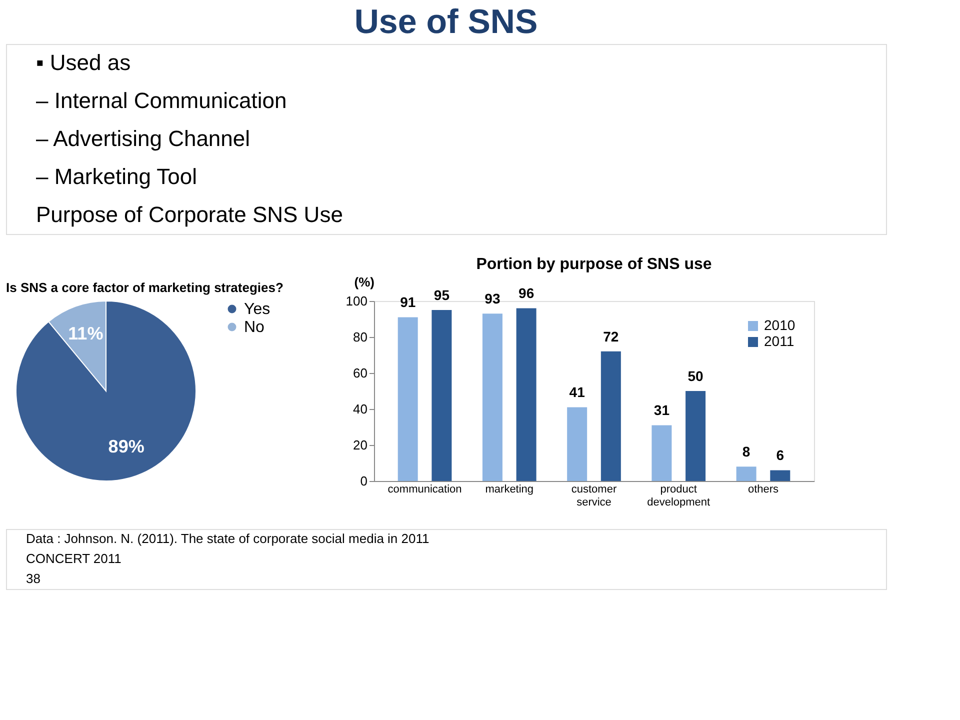 The width and height of the screenshot is (960, 720). What do you see at coordinates (509, 490) in the screenshot?
I see `x-tick-label: marketing` at bounding box center [509, 490].